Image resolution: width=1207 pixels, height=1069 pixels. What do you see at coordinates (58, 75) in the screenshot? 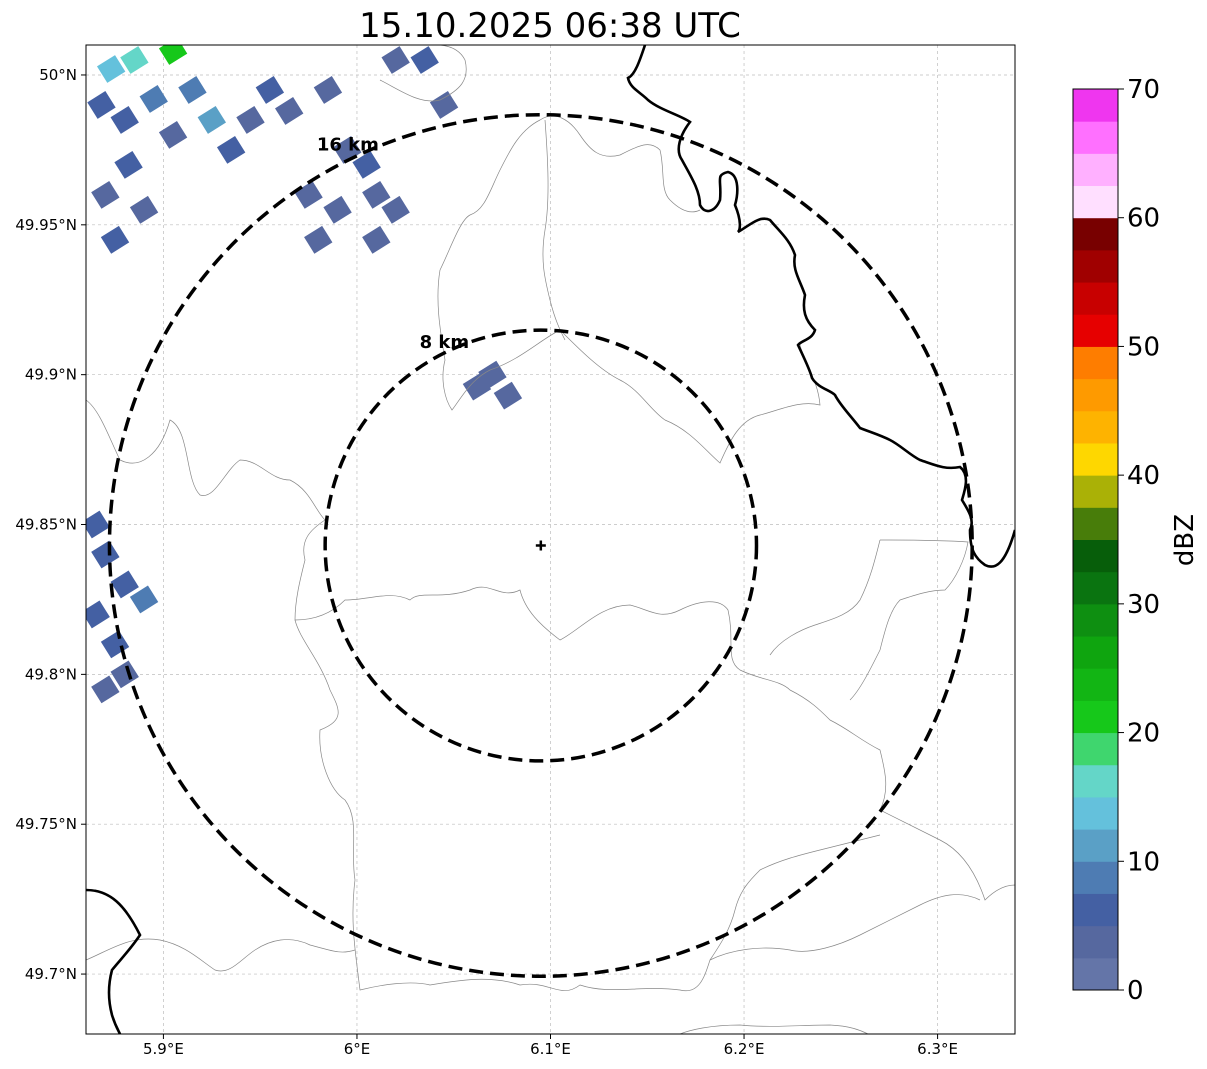
I see `lat-tick-label: 50°N` at bounding box center [58, 75].